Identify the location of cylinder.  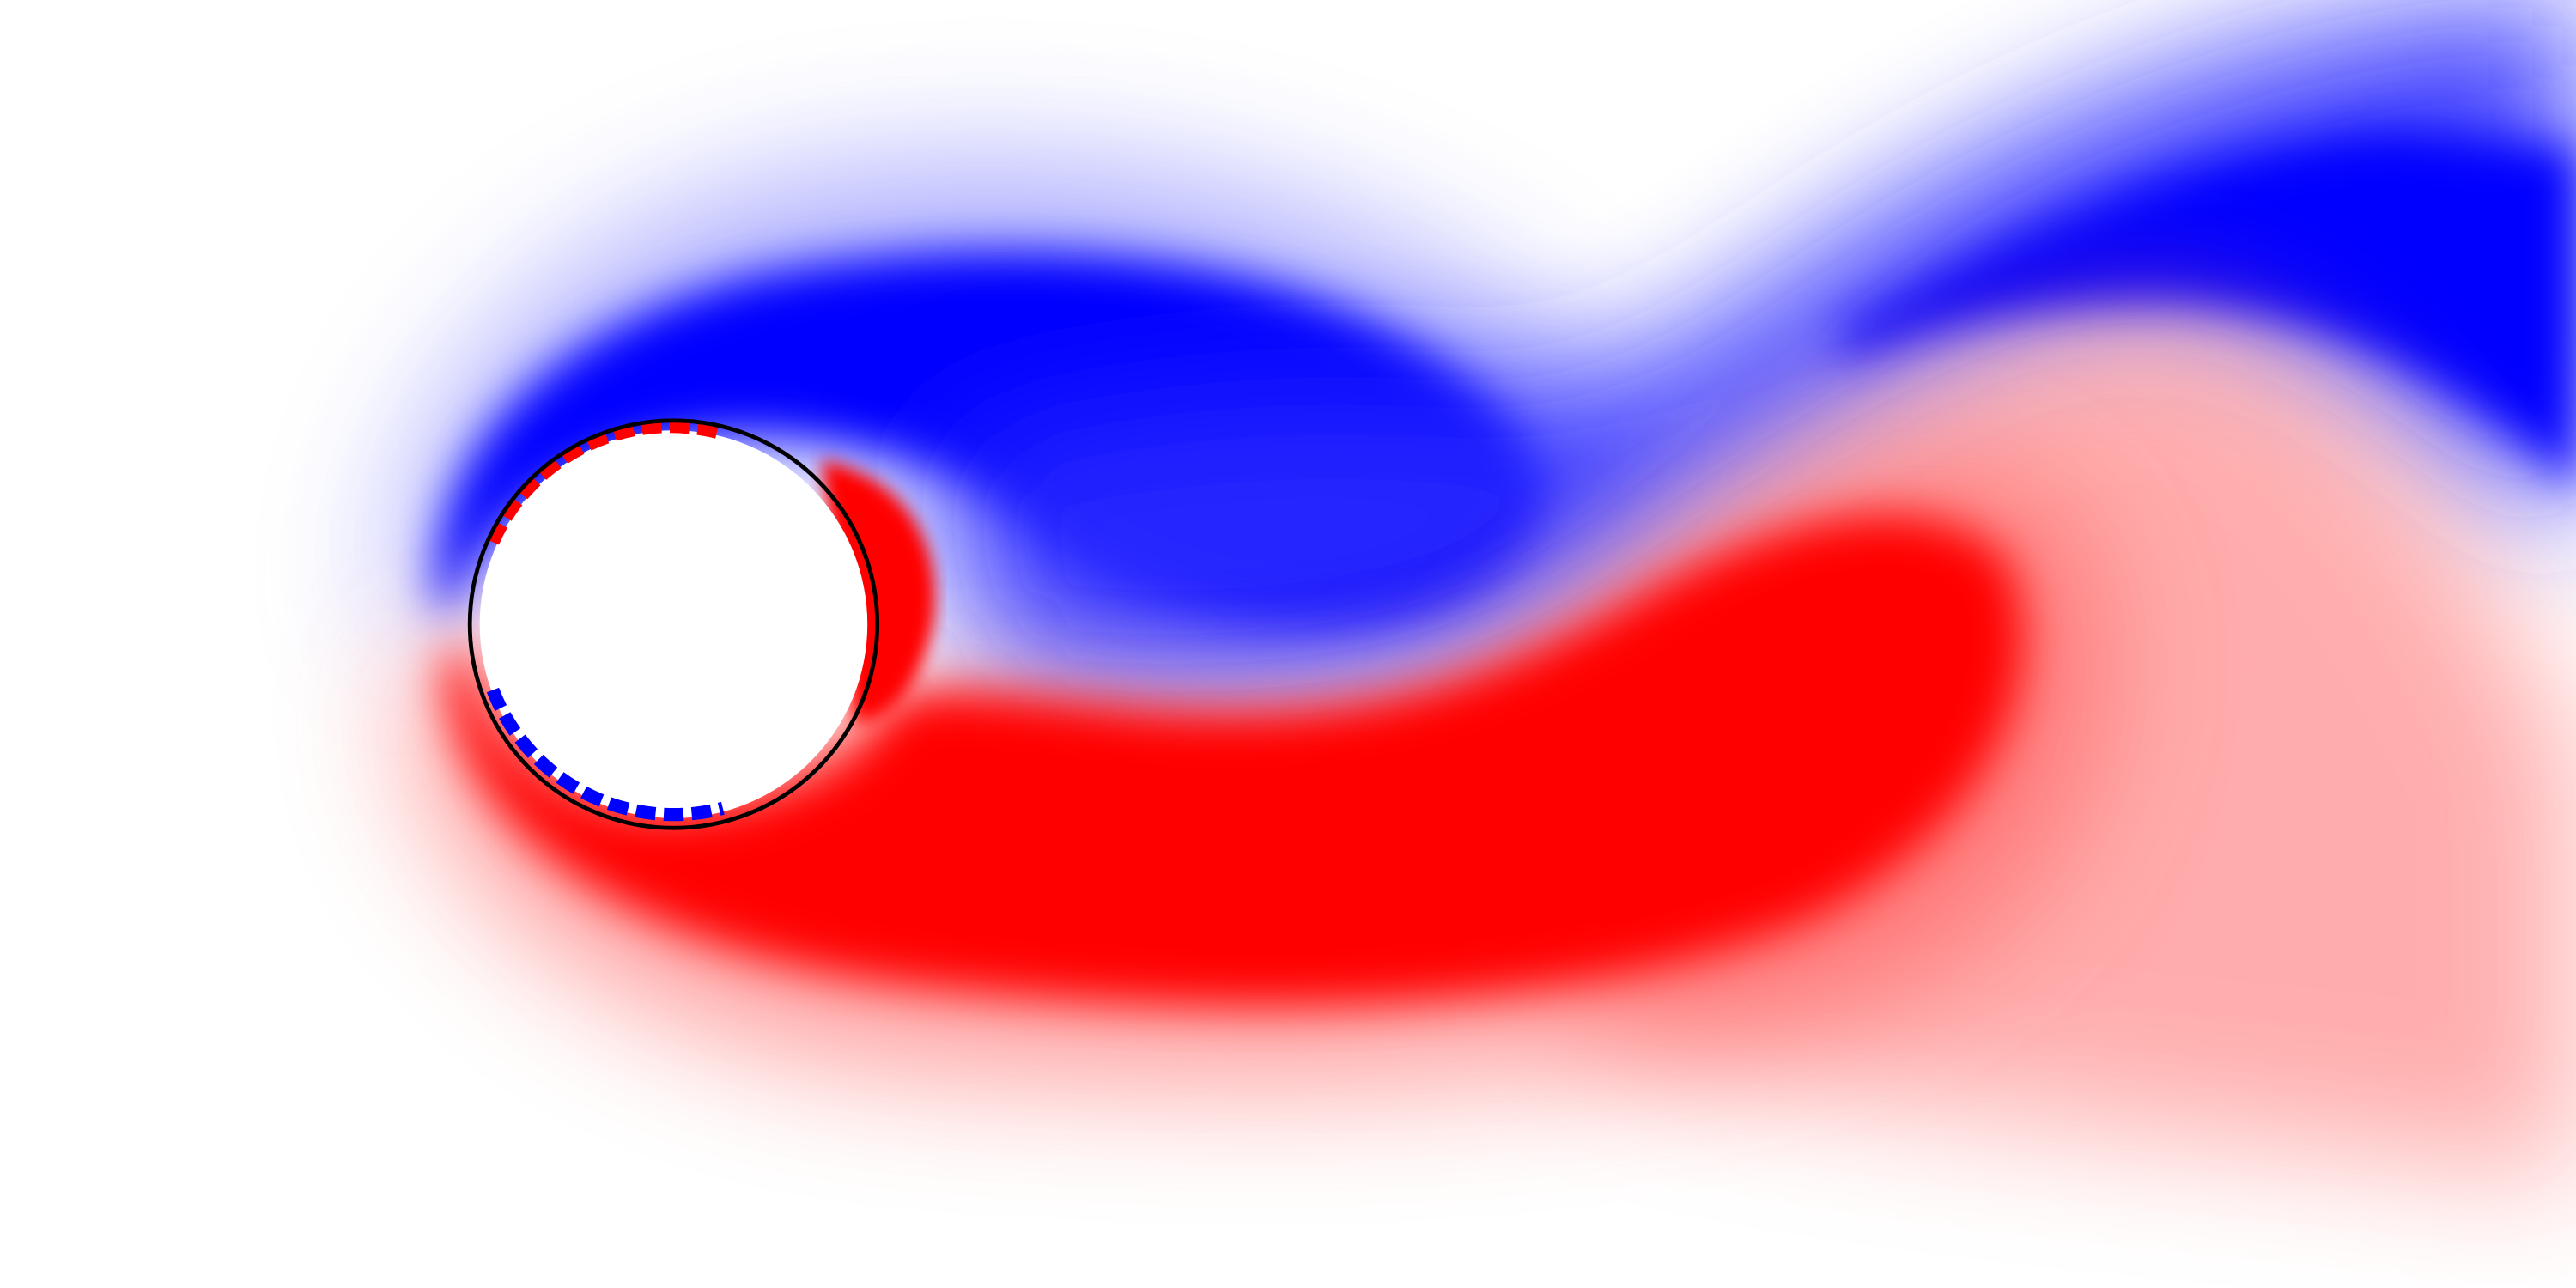
(673, 624).